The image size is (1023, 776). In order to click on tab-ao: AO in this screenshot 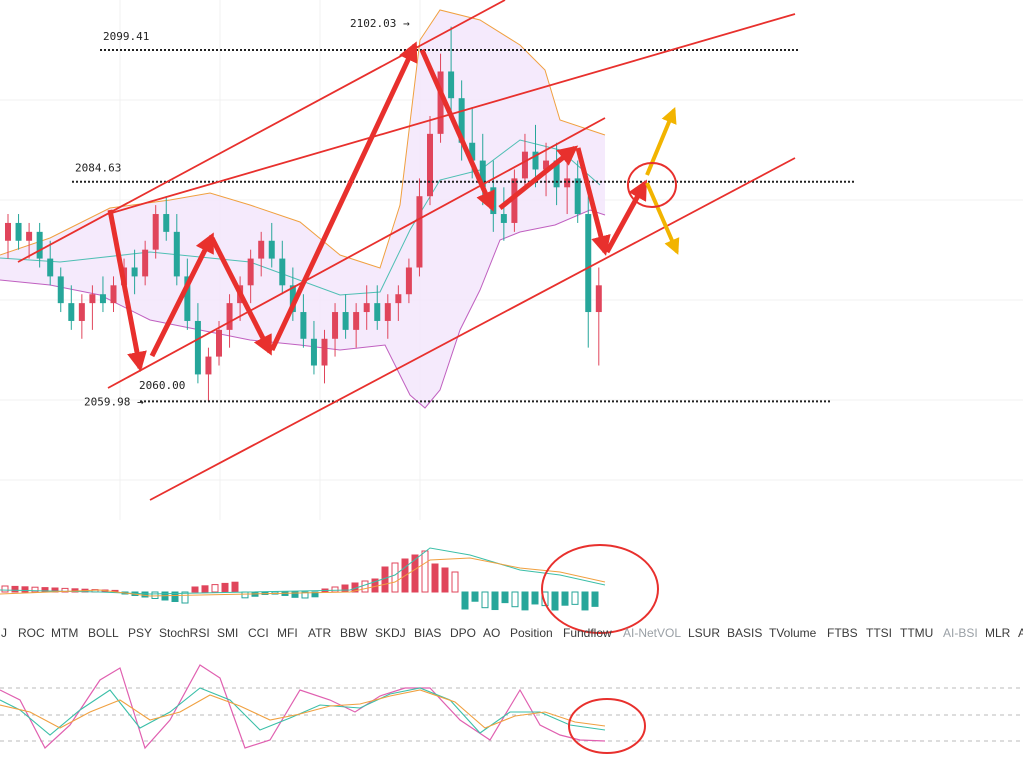, I will do `click(492, 633)`.